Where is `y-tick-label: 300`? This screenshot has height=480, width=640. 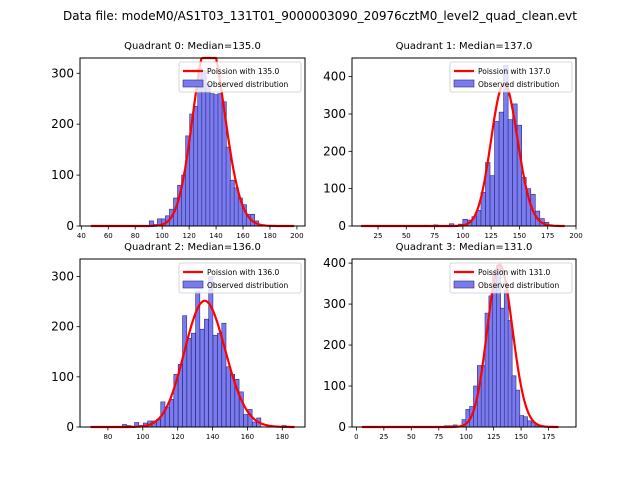
y-tick-label: 300 is located at coordinates (334, 114).